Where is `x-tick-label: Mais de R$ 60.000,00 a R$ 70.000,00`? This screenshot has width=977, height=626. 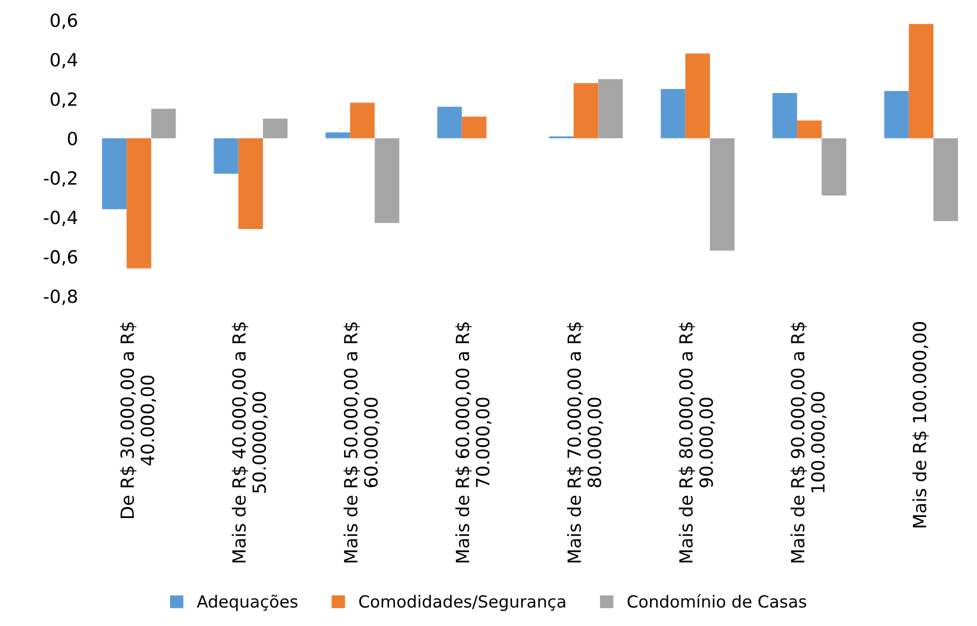
x-tick-label: Mais de R$ 60.000,00 a R$ 70.000,00 is located at coordinates (473, 442).